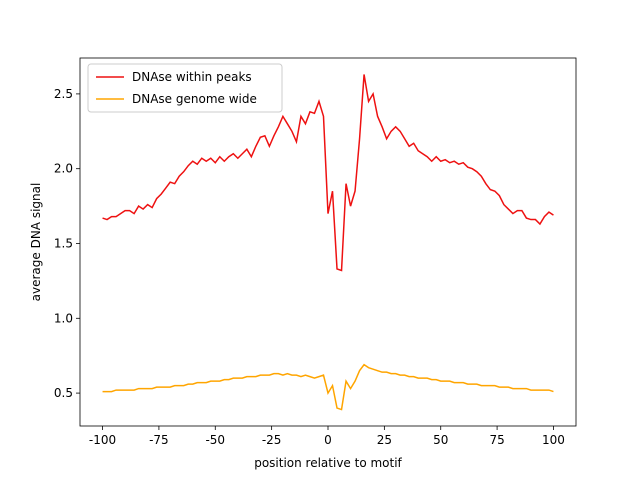 Image resolution: width=640 pixels, height=480 pixels. Describe the element at coordinates (63, 169) in the screenshot. I see `y-tick-label: 2.0` at that location.